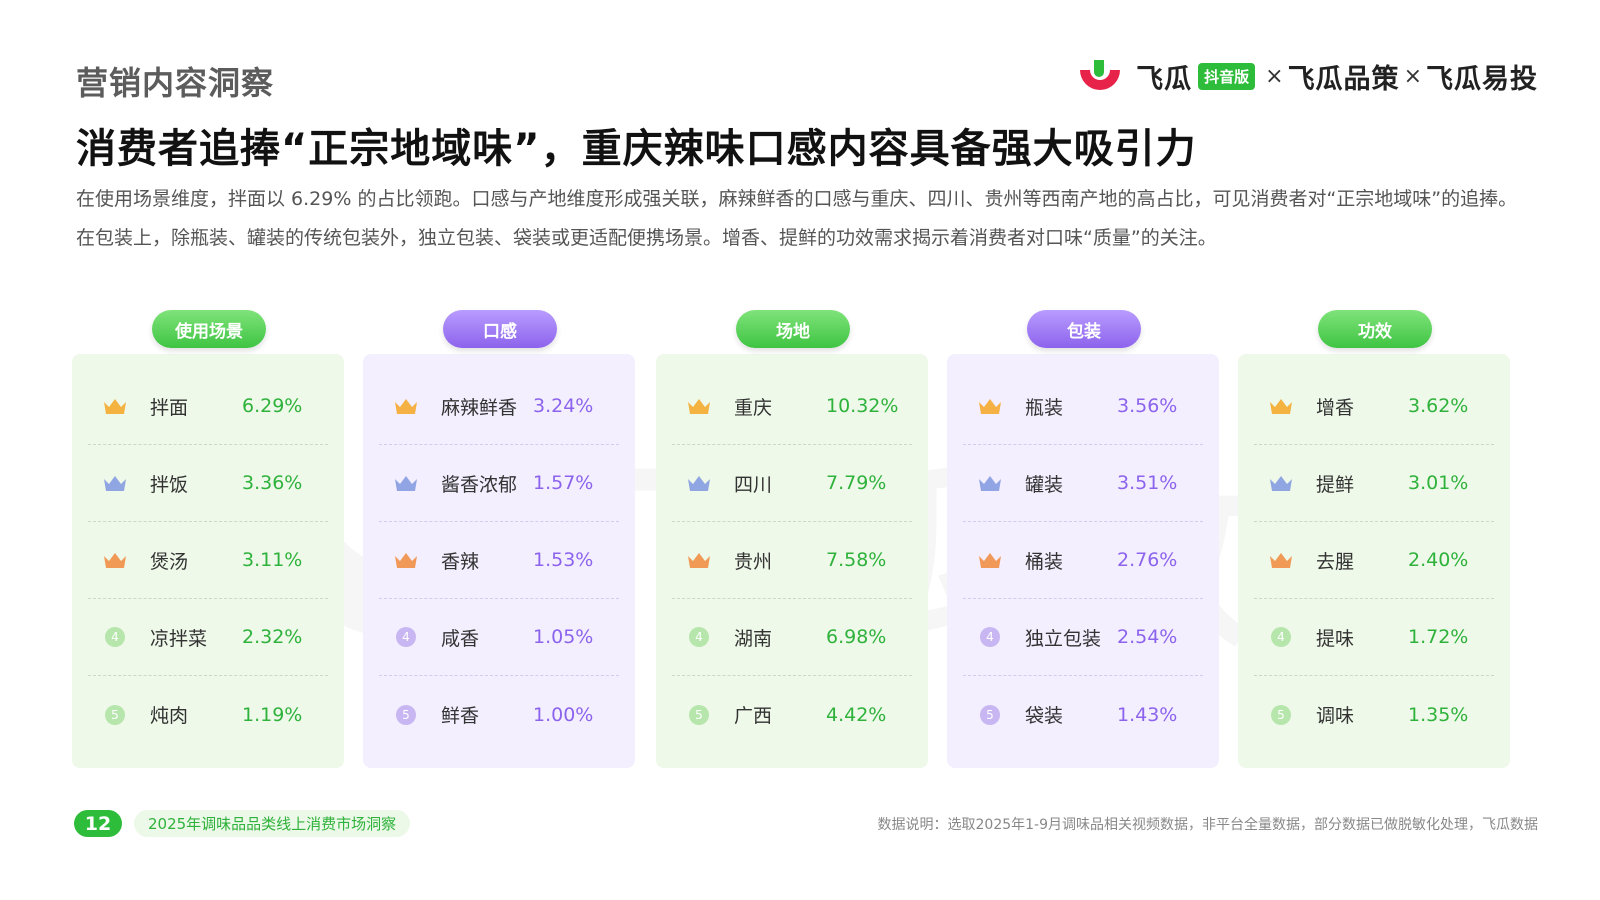  Describe the element at coordinates (179, 638) in the screenshot. I see `item-name: 凉拌菜` at that location.